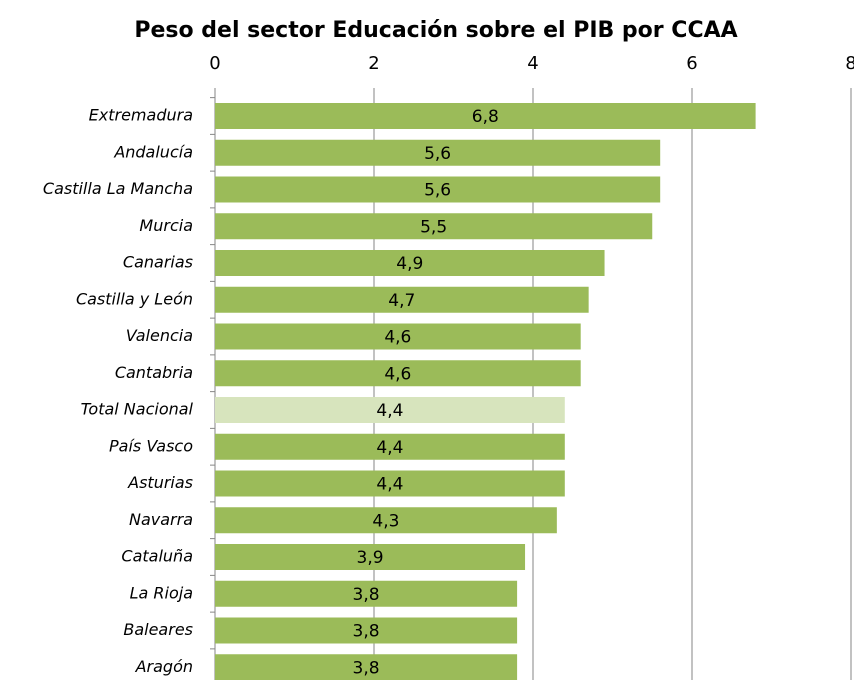 The height and width of the screenshot is (680, 854). I want to click on y-tick-label: La Rioja, so click(161, 592).